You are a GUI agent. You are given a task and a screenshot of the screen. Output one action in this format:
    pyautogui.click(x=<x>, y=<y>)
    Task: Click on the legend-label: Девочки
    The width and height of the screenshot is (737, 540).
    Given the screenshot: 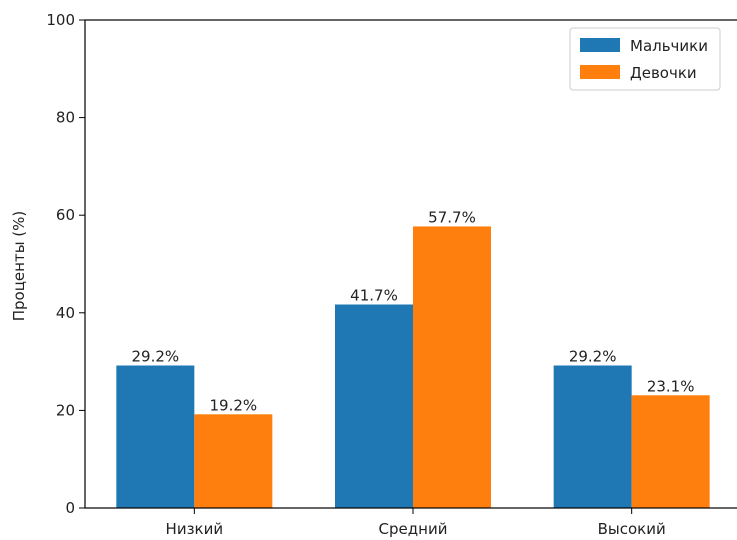 What is the action you would take?
    pyautogui.click(x=663, y=73)
    